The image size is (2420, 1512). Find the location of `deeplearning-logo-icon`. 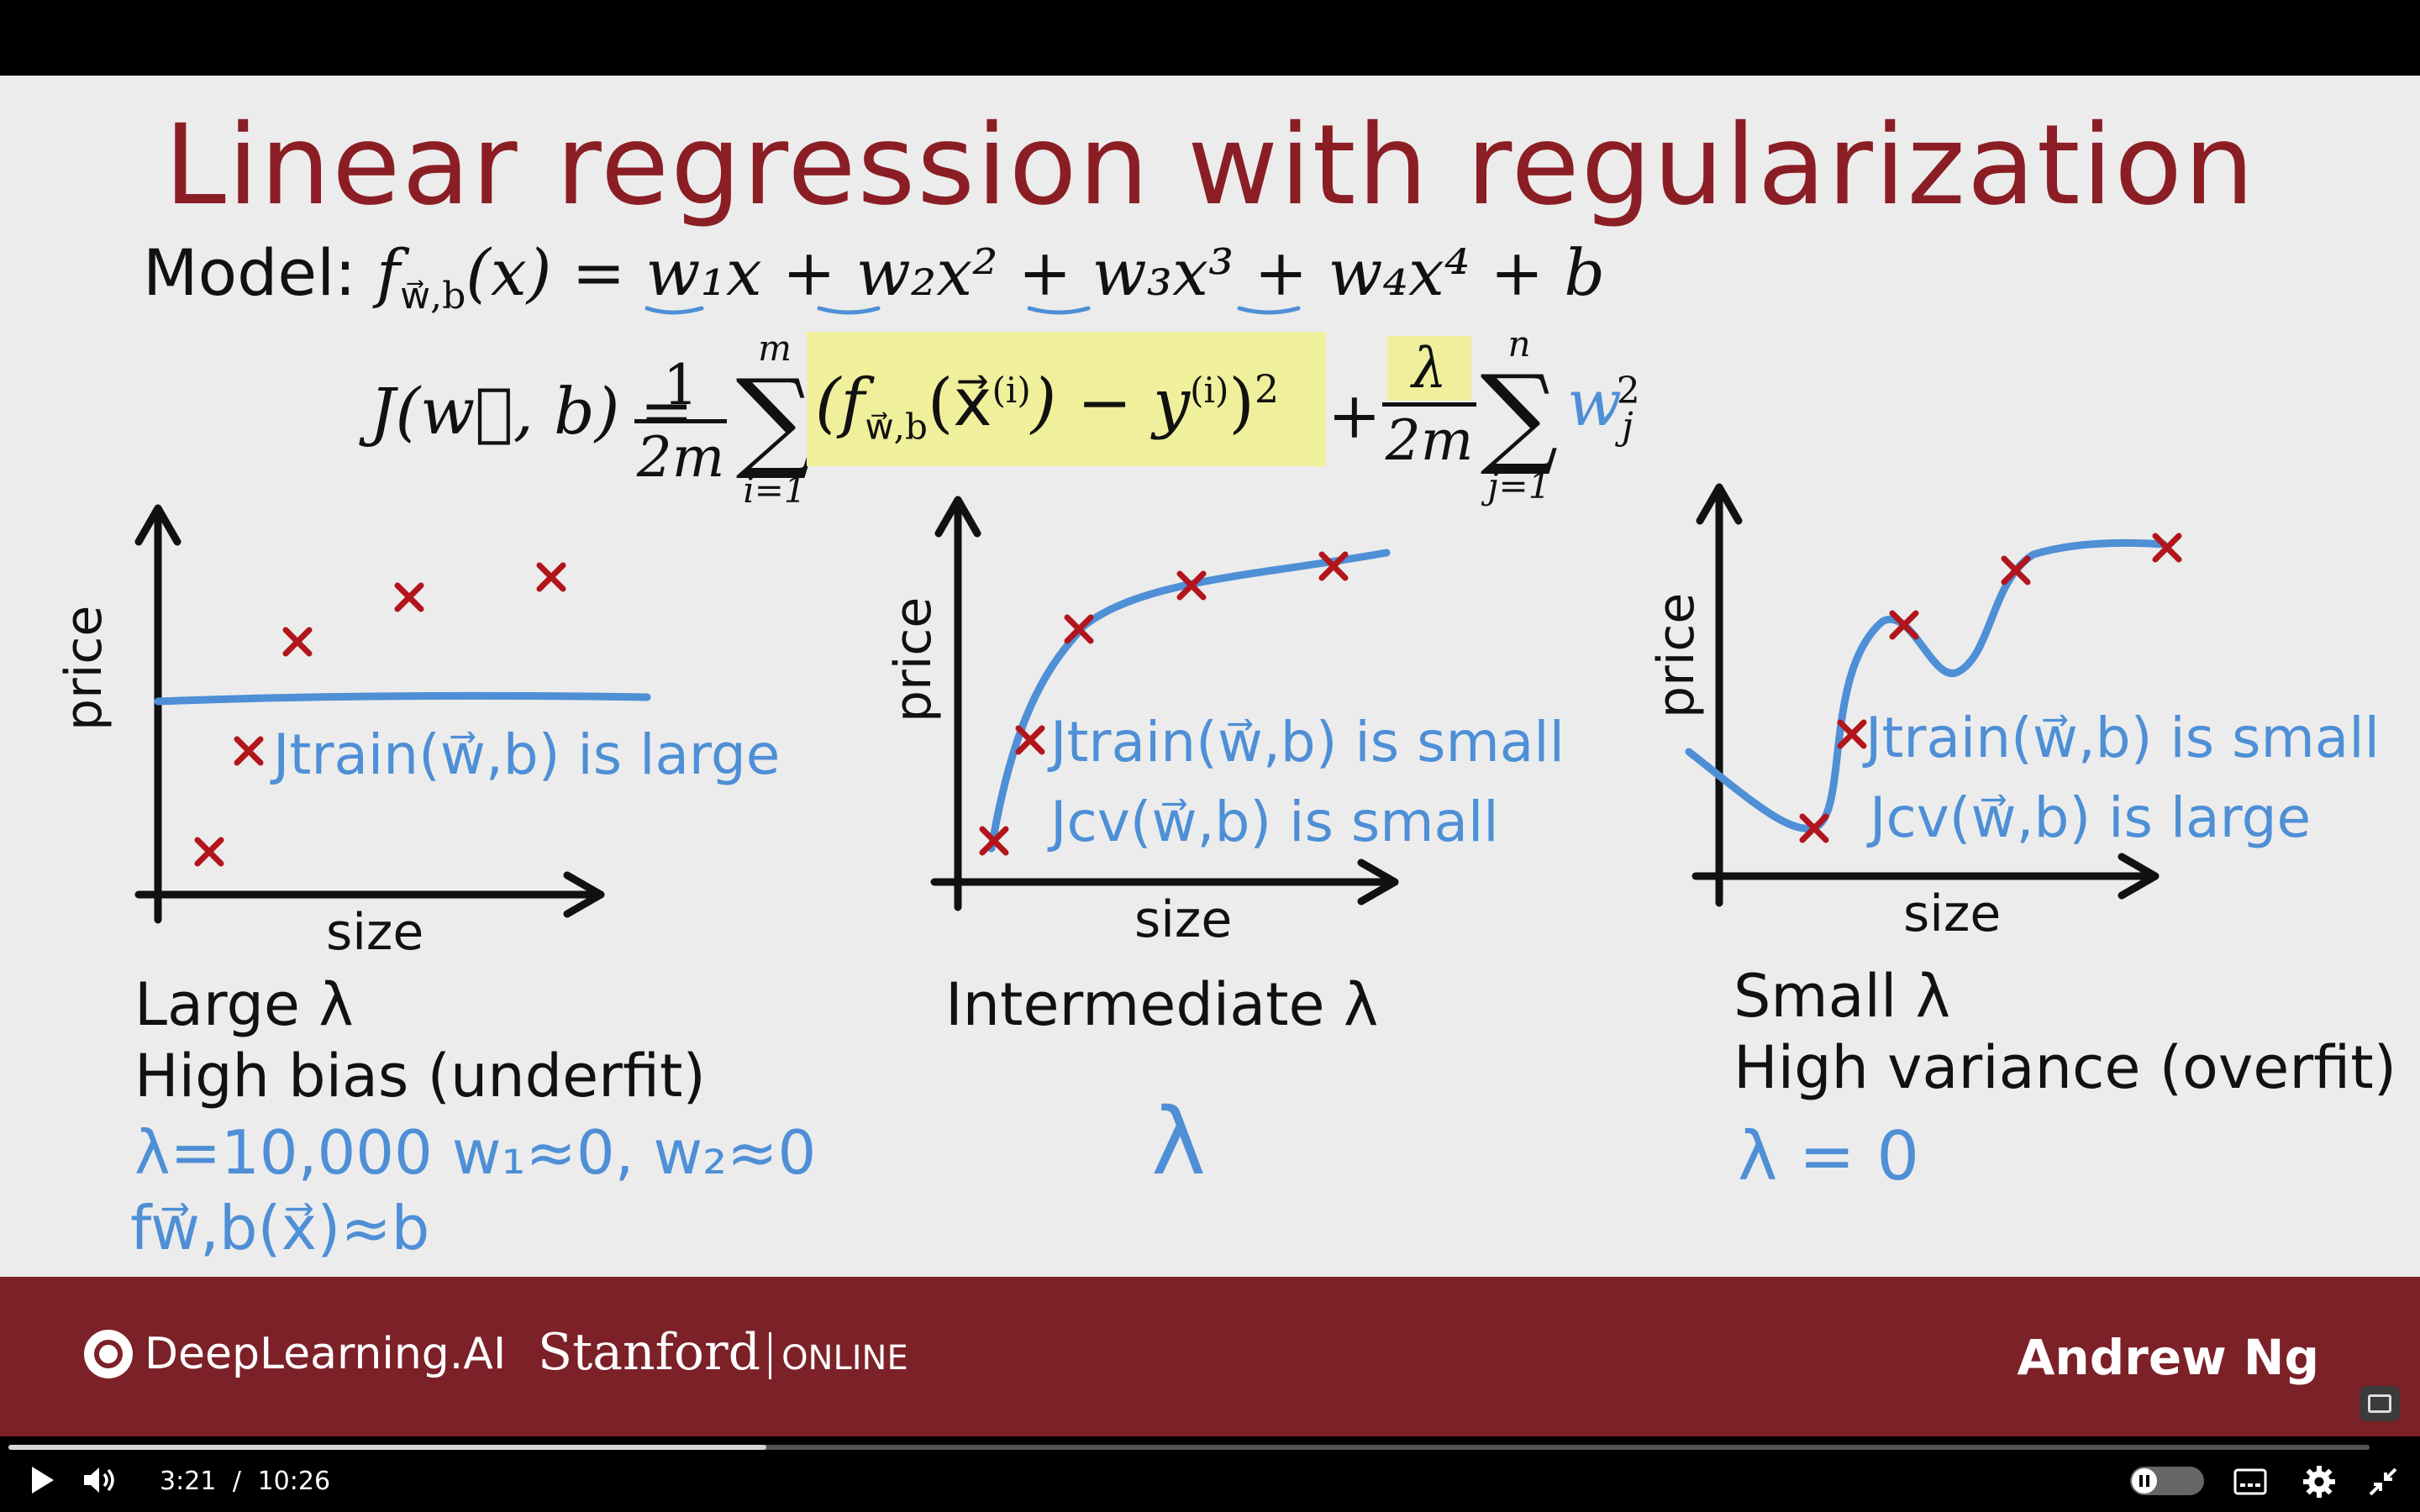

deeplearning-logo-icon is located at coordinates (109, 1354).